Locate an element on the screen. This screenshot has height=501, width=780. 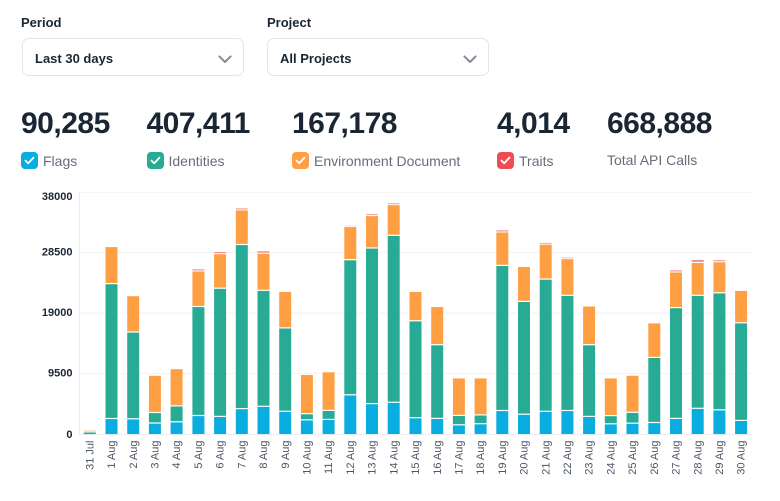
svg-text: 29 Aug is located at coordinates (720, 458).